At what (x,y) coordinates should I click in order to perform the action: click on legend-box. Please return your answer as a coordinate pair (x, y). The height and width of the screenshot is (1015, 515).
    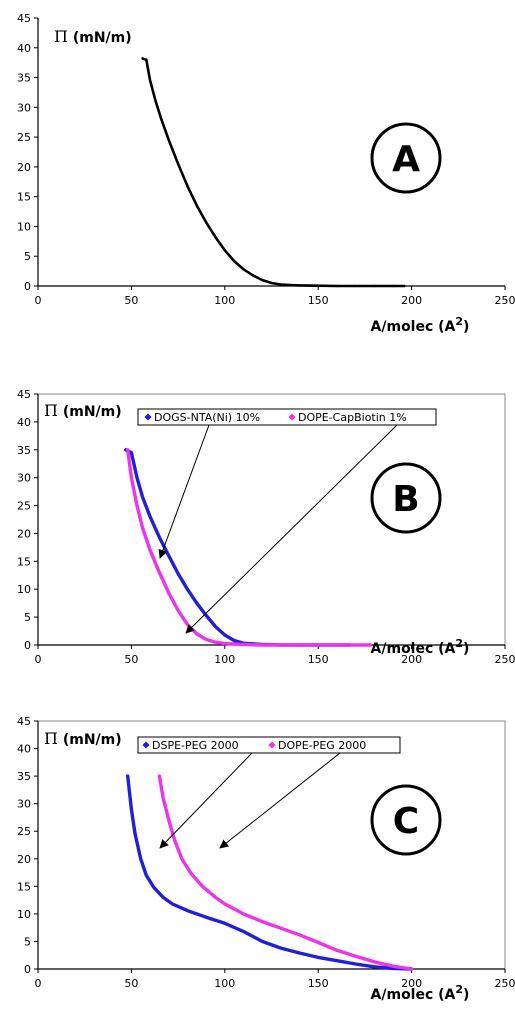
    Looking at the image, I should click on (287, 417).